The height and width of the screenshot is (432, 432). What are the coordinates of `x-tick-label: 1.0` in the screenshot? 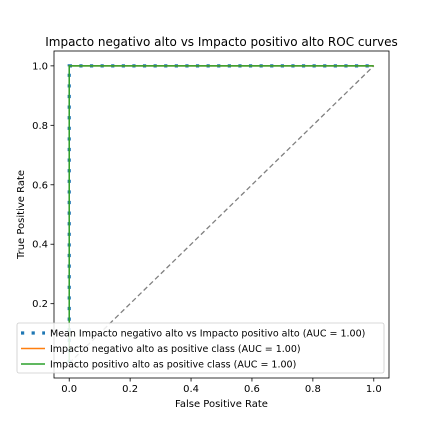 It's located at (374, 389).